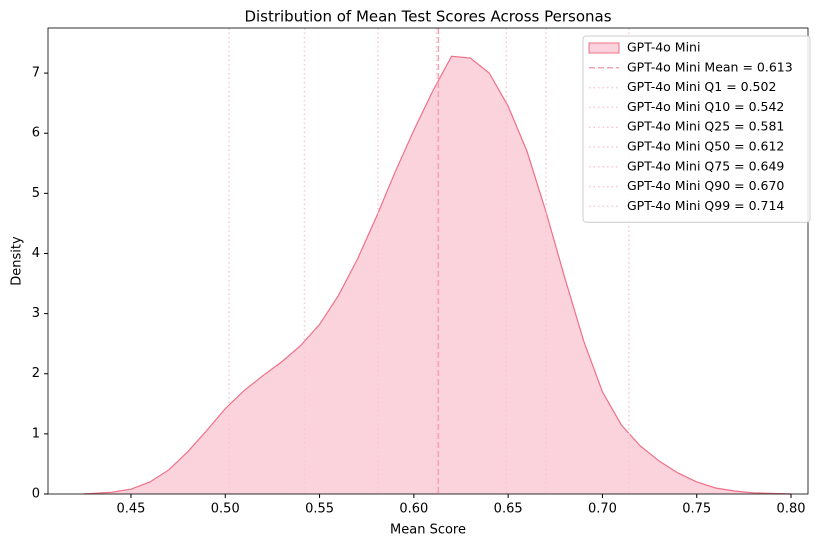 Image resolution: width=833 pixels, height=551 pixels. What do you see at coordinates (36, 494) in the screenshot?
I see `y-tick-label: 0` at bounding box center [36, 494].